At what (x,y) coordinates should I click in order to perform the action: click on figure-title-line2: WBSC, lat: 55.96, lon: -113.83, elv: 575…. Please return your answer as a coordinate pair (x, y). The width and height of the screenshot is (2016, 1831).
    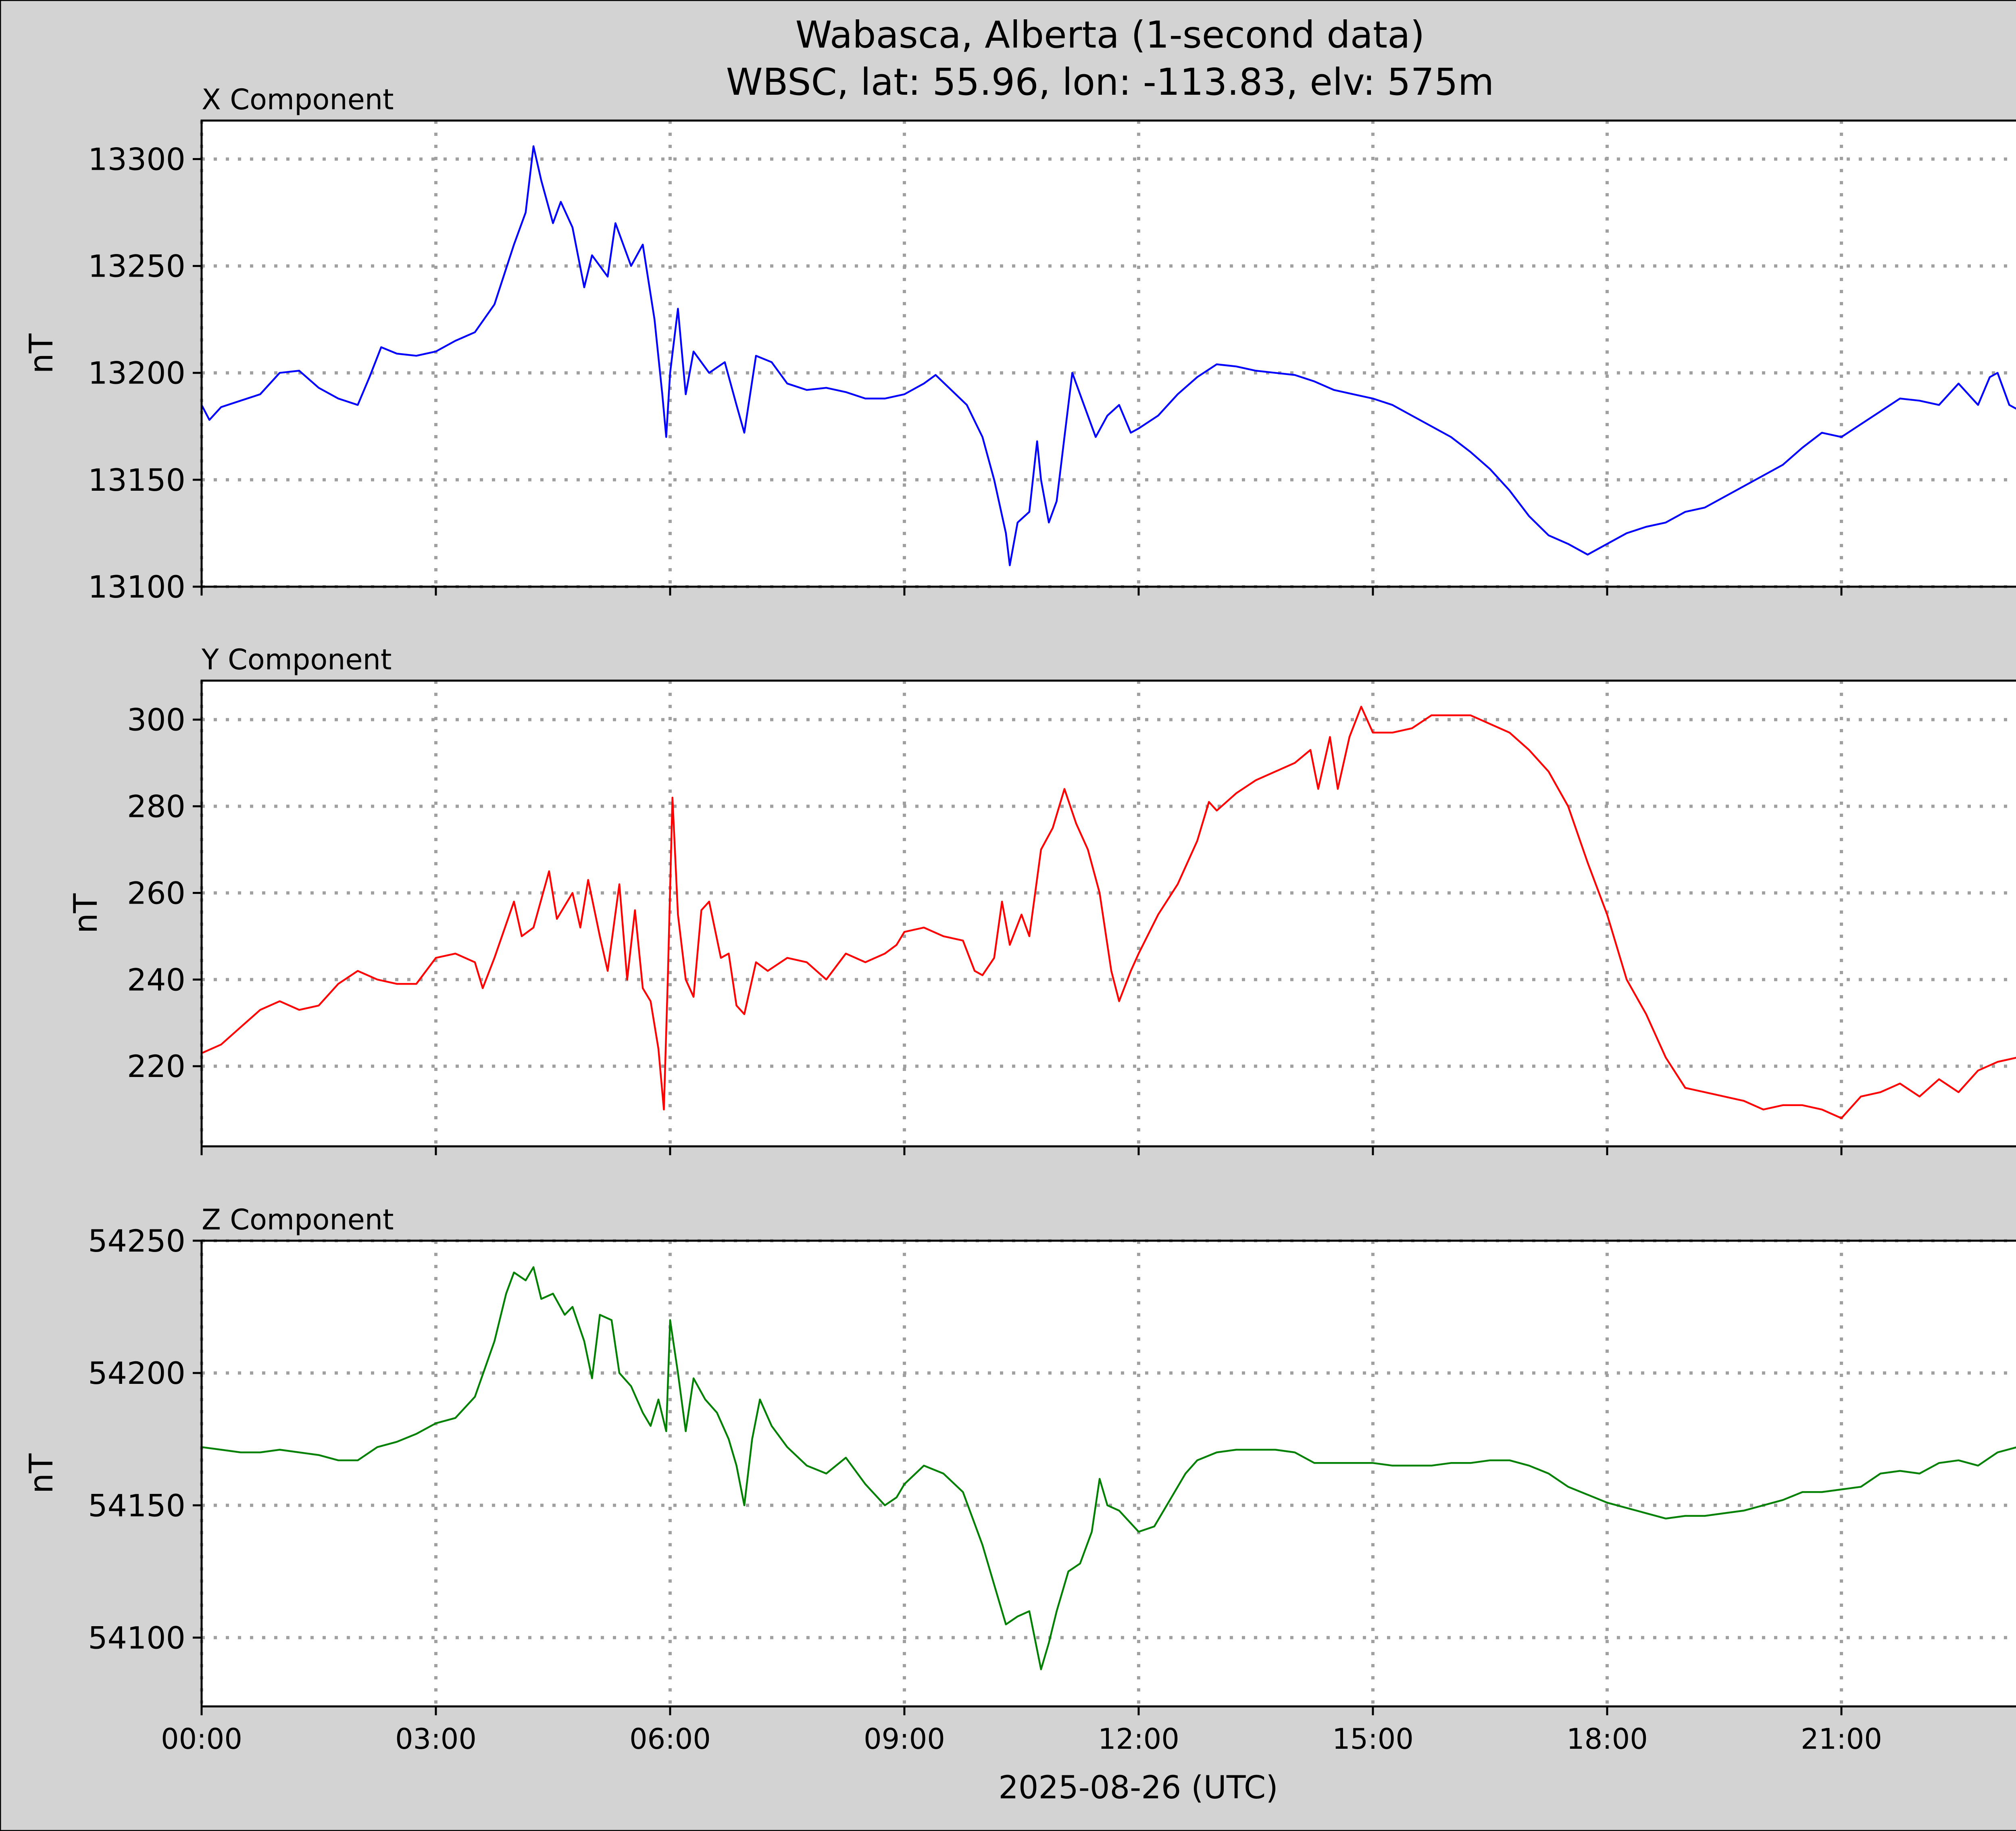
    Looking at the image, I should click on (1110, 82).